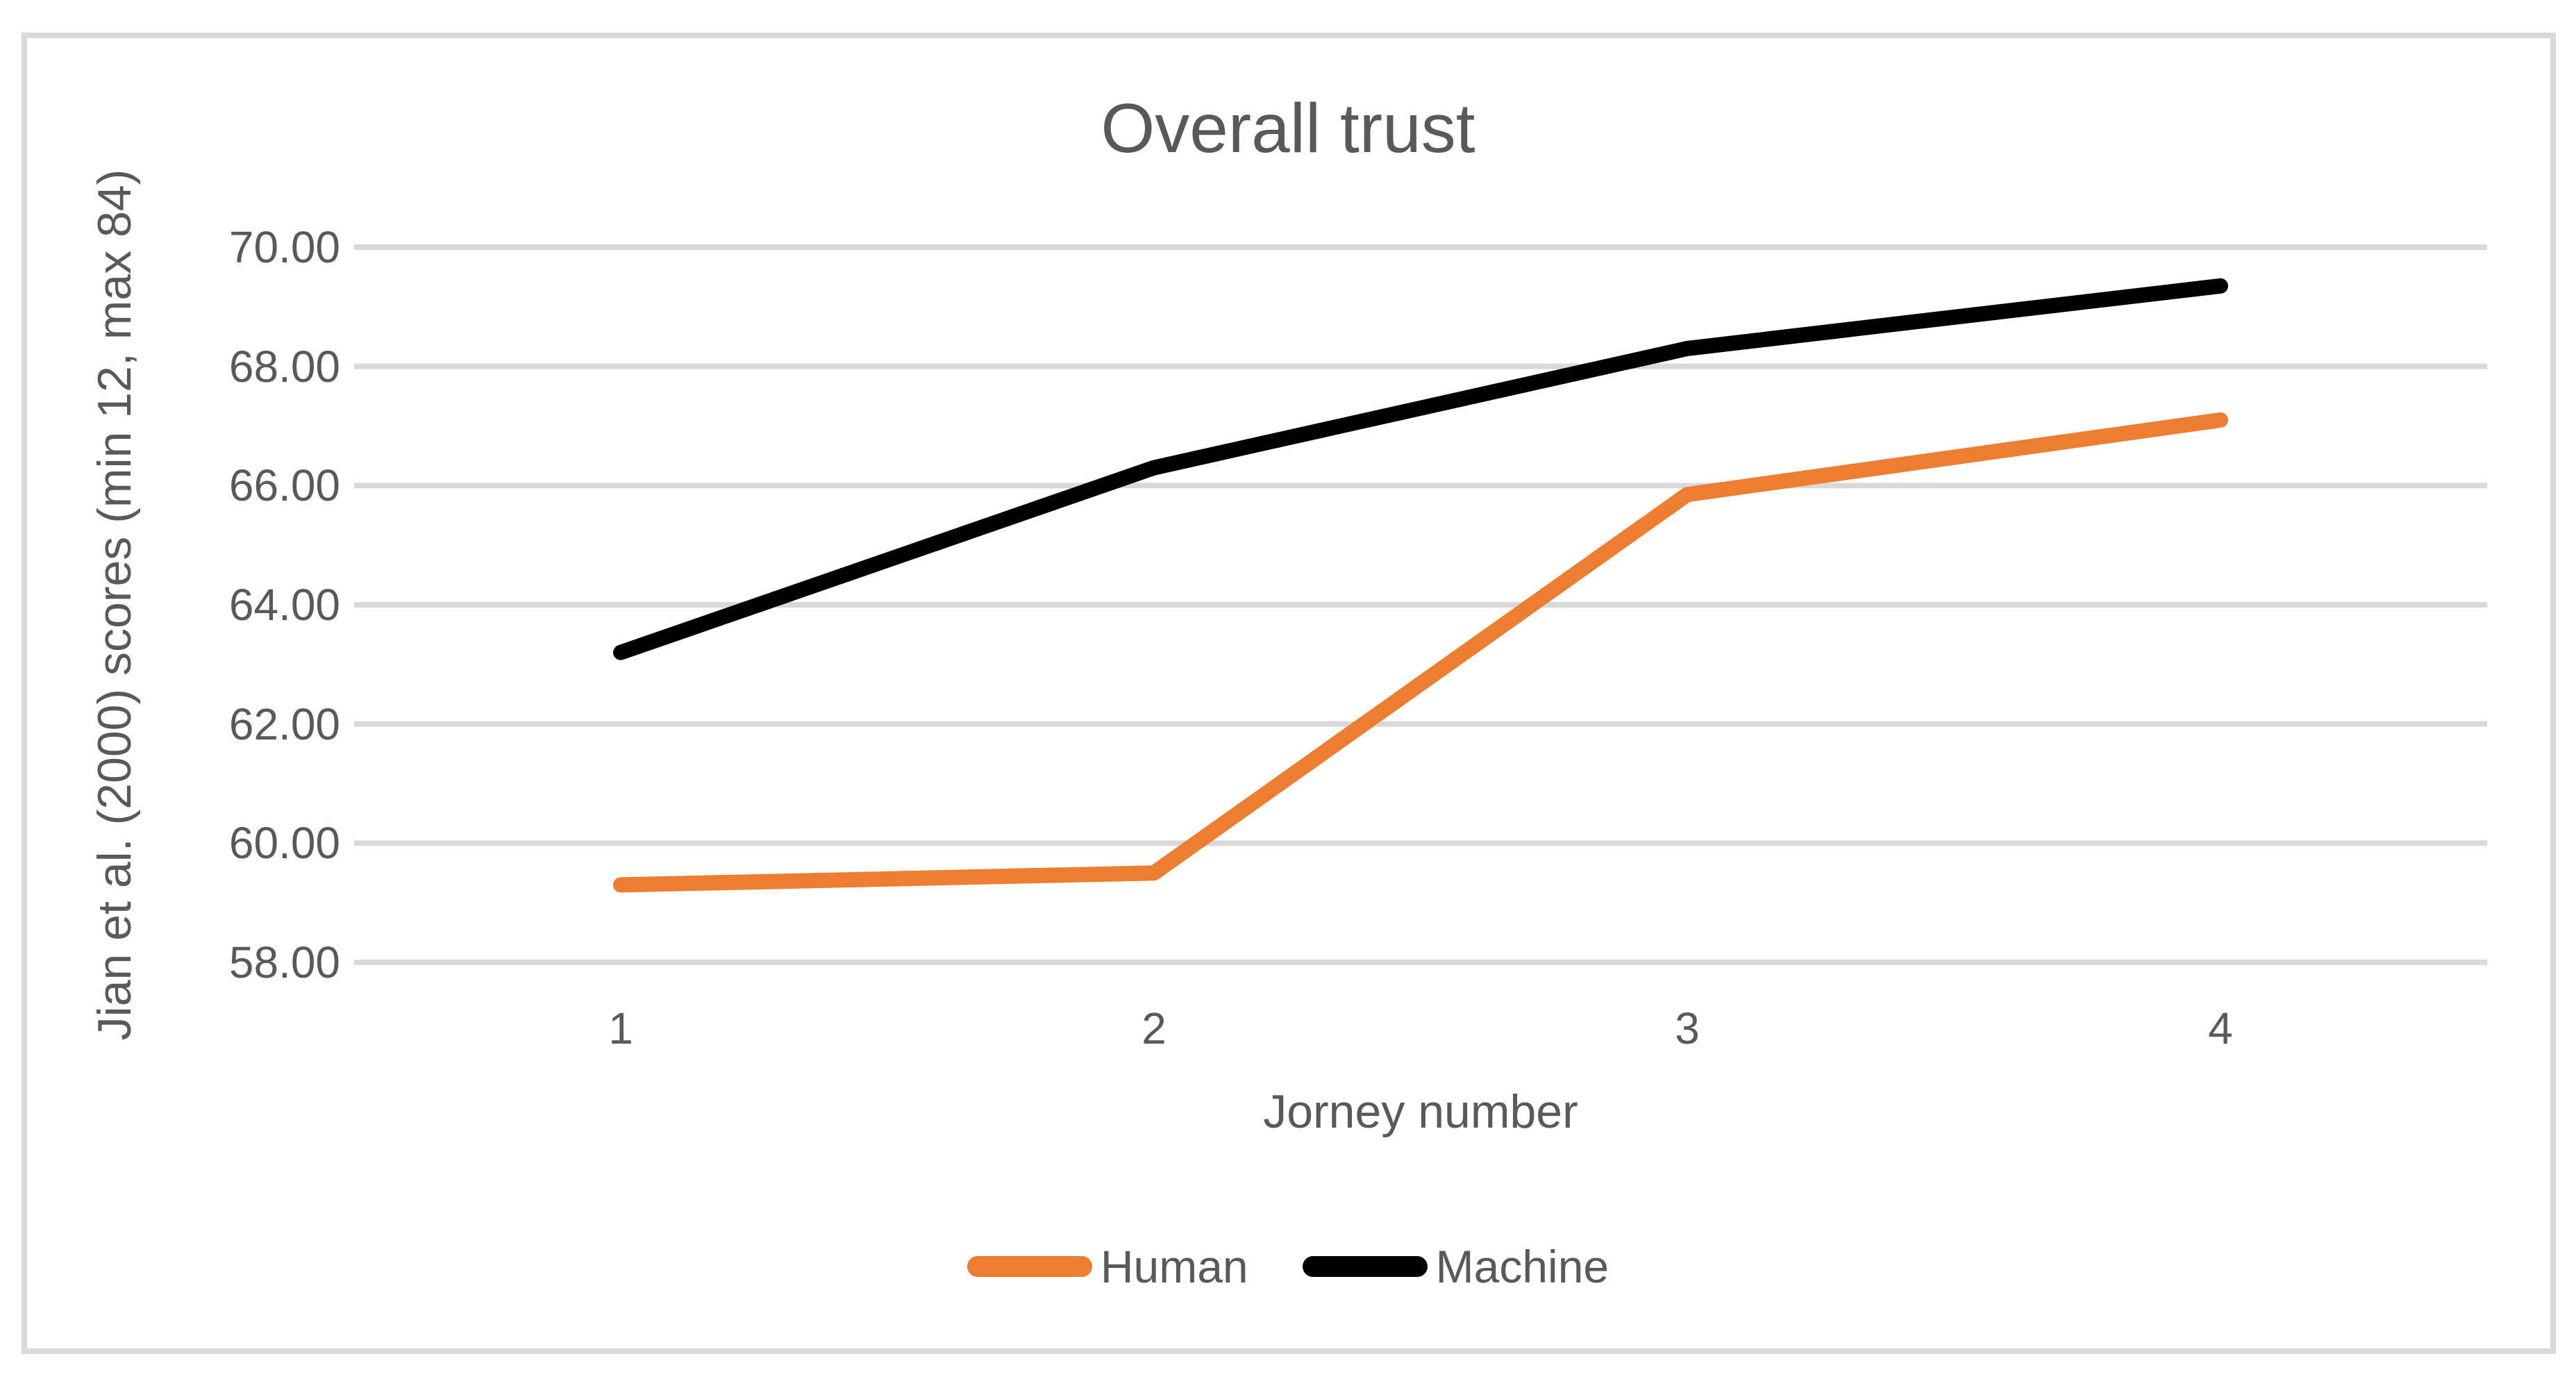  Describe the element at coordinates (1288, 1266) in the screenshot. I see `legend: Human Machine` at that location.